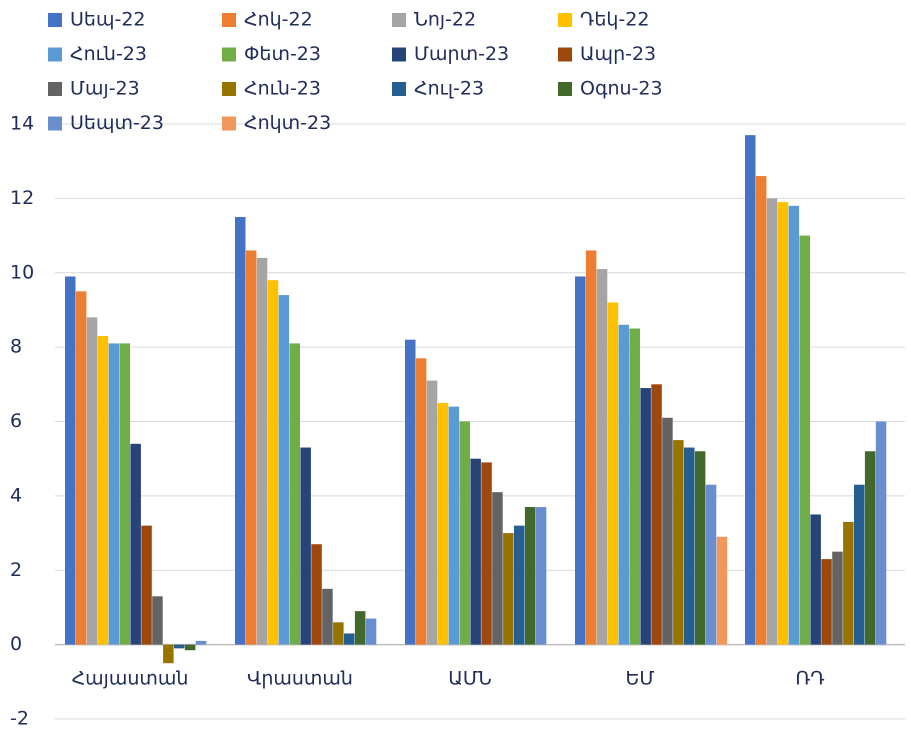  What do you see at coordinates (300, 679) in the screenshot?
I see `x-tick-label: Վրաստան` at bounding box center [300, 679].